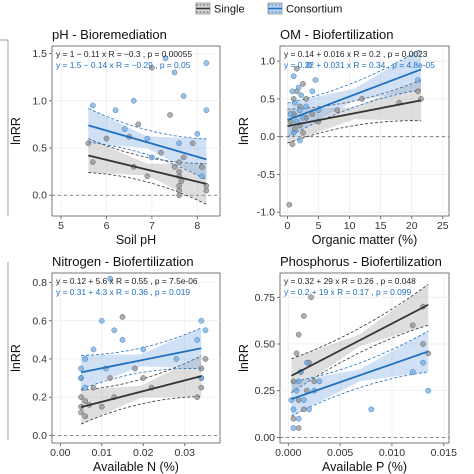 The width and height of the screenshot is (474, 474). I want to click on single-equation: y = 0.14 + 0.016 x R = 0.2 , p = 0.0023, so click(356, 54).